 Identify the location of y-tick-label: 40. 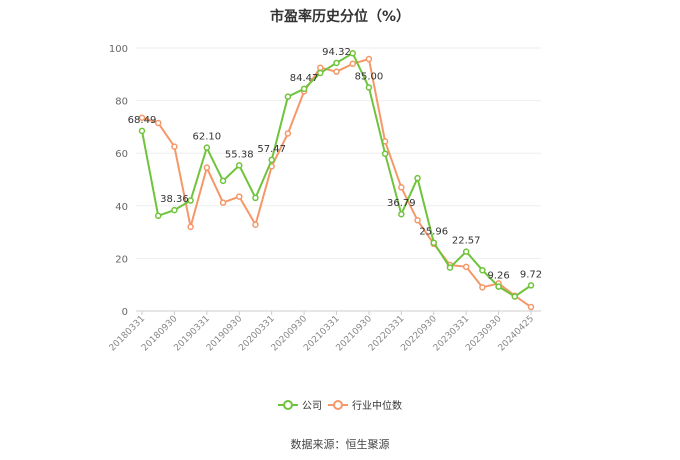
(121, 207).